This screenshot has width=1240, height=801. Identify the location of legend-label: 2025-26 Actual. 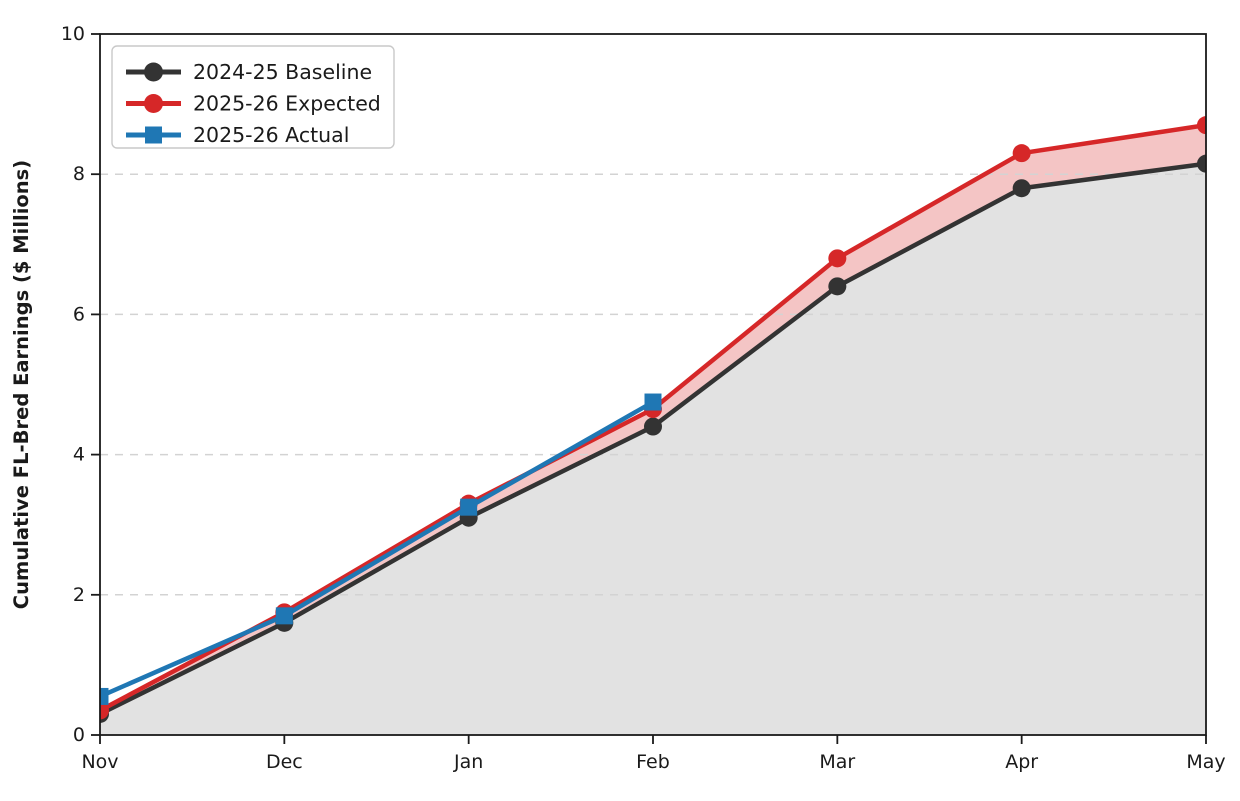
(271, 135).